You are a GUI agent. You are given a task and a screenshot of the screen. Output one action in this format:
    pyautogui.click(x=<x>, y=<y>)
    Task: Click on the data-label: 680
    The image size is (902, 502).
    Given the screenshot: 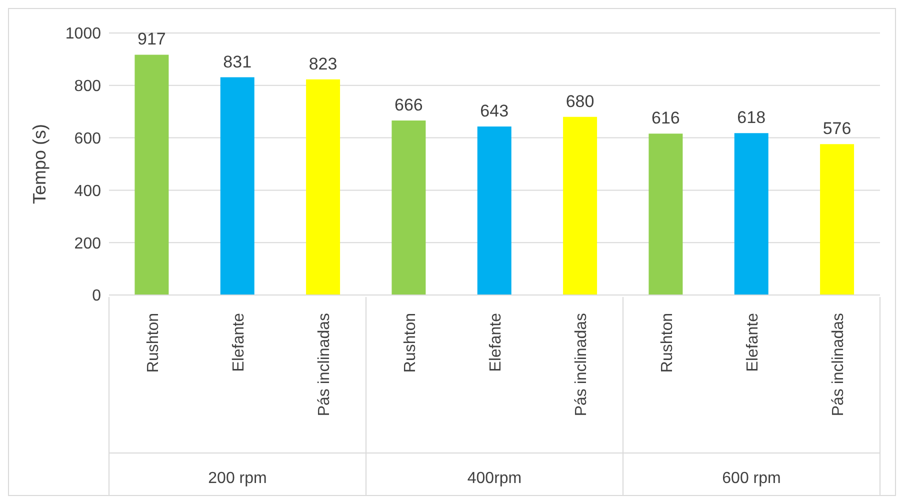 What is the action you would take?
    pyautogui.click(x=580, y=101)
    